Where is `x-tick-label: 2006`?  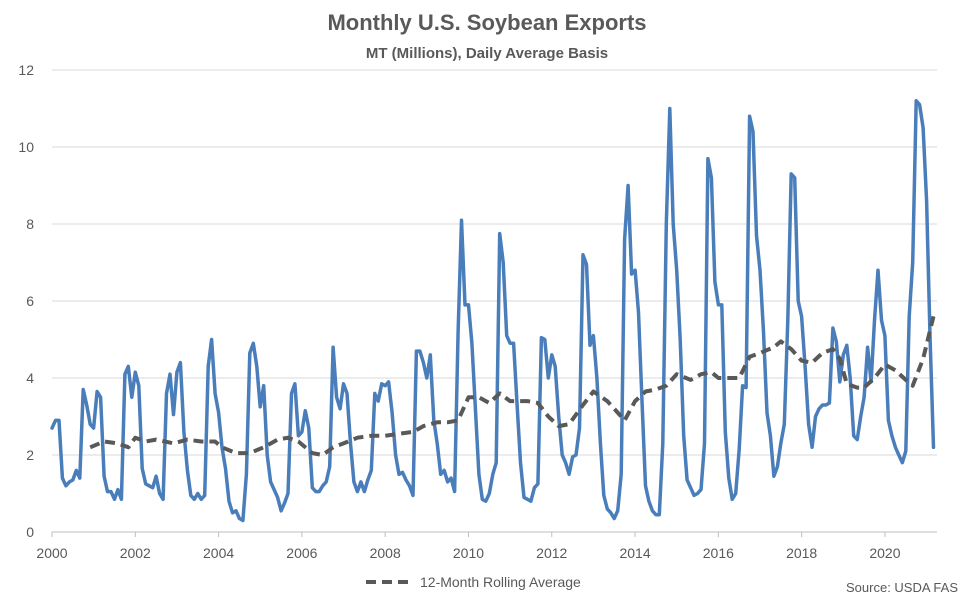 x-tick-label: 2006 is located at coordinates (301, 553).